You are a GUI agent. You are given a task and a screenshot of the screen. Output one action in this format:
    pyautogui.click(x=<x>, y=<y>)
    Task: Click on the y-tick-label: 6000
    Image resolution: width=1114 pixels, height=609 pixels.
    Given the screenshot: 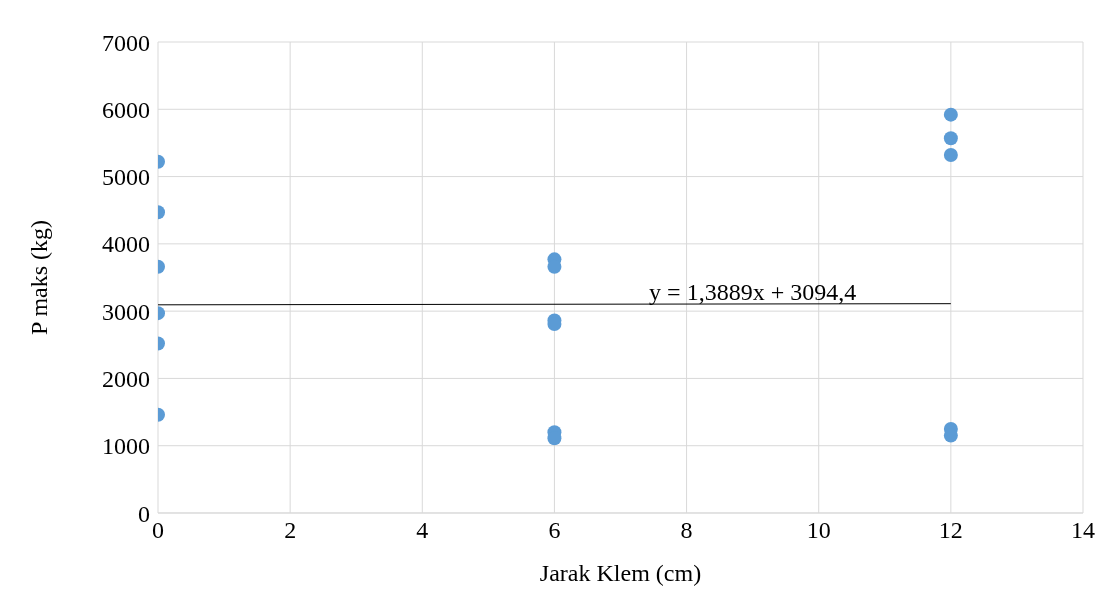 What is the action you would take?
    pyautogui.click(x=126, y=109)
    